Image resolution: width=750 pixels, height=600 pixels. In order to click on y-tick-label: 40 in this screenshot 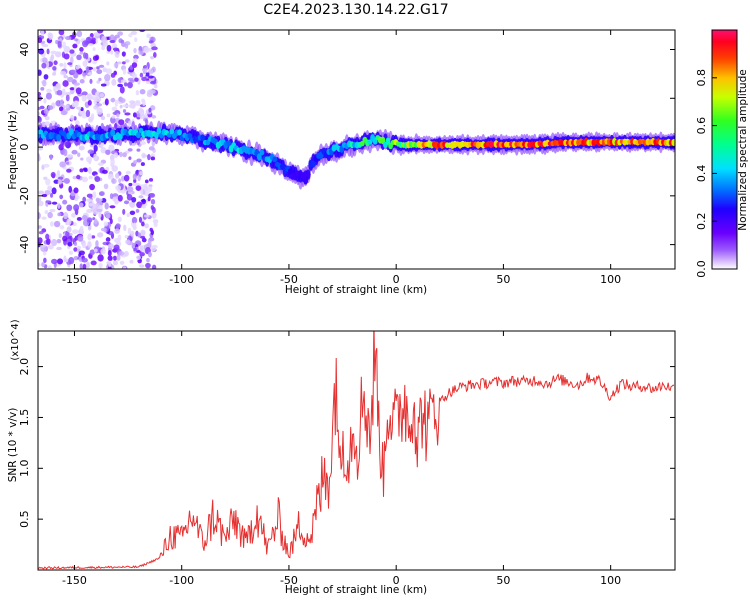, I will do `click(24, 50)`.